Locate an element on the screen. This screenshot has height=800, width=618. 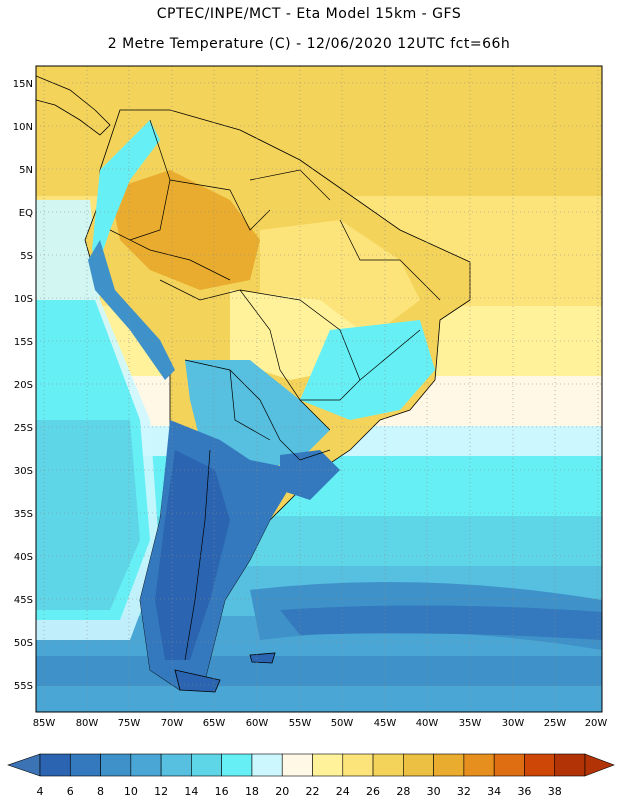
lon-label: 30W is located at coordinates (513, 723).